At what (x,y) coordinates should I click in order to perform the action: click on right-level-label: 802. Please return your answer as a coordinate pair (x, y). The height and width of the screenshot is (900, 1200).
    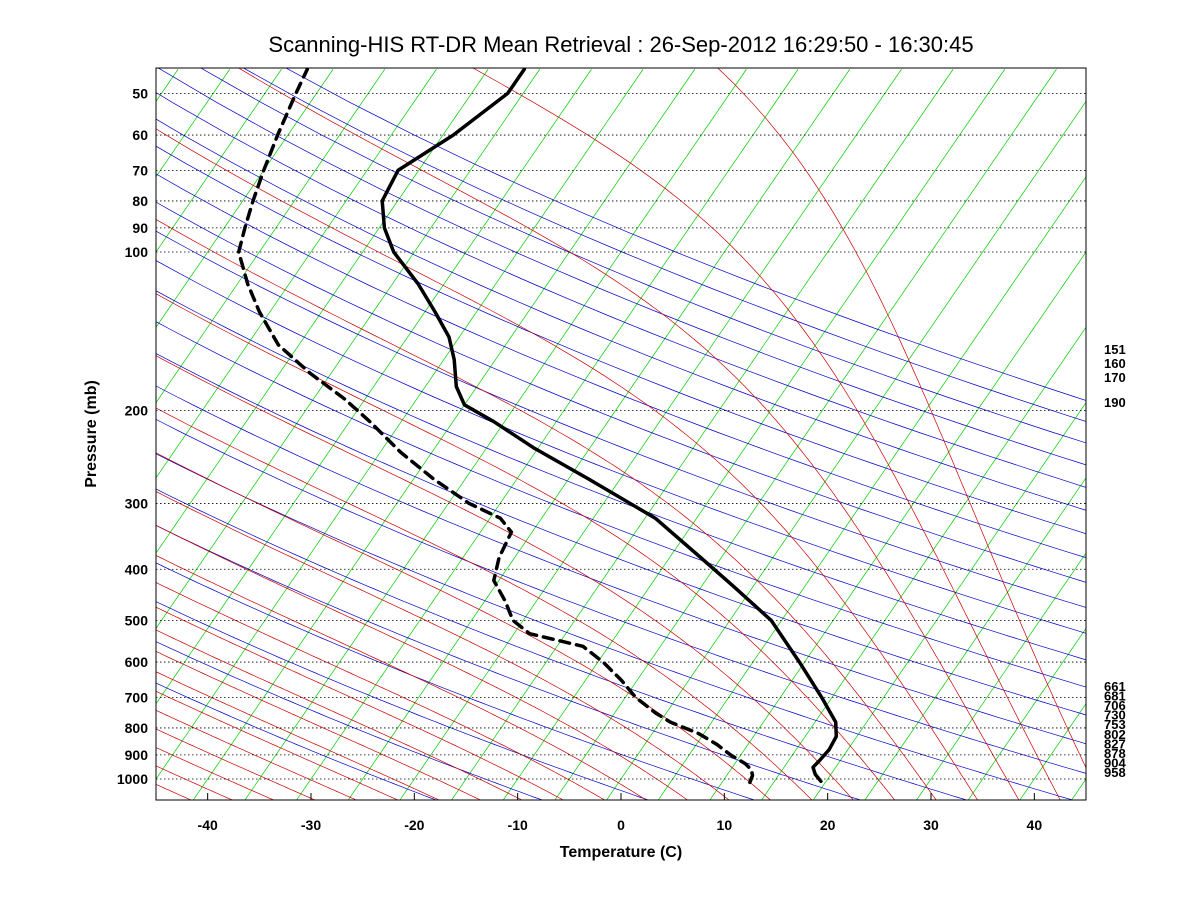
    Looking at the image, I should click on (1115, 734).